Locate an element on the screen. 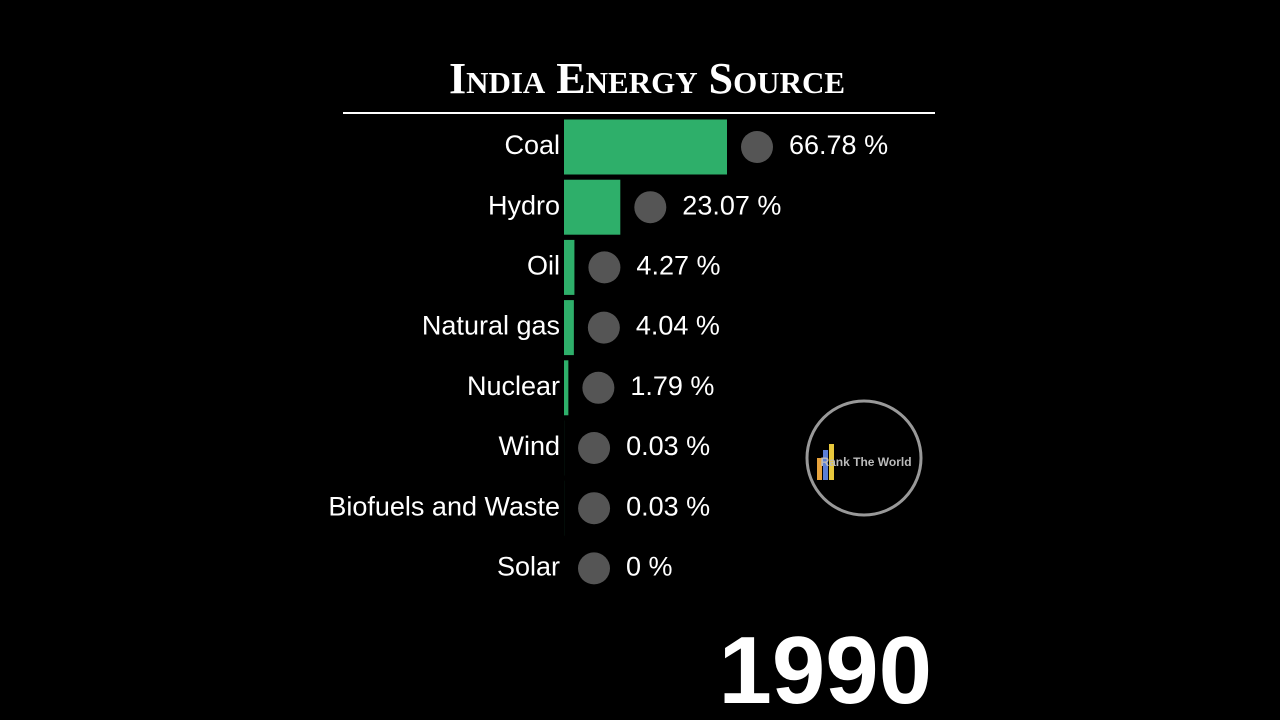 Image resolution: width=1280 pixels, height=720 pixels. category-label: Oil is located at coordinates (543, 266).